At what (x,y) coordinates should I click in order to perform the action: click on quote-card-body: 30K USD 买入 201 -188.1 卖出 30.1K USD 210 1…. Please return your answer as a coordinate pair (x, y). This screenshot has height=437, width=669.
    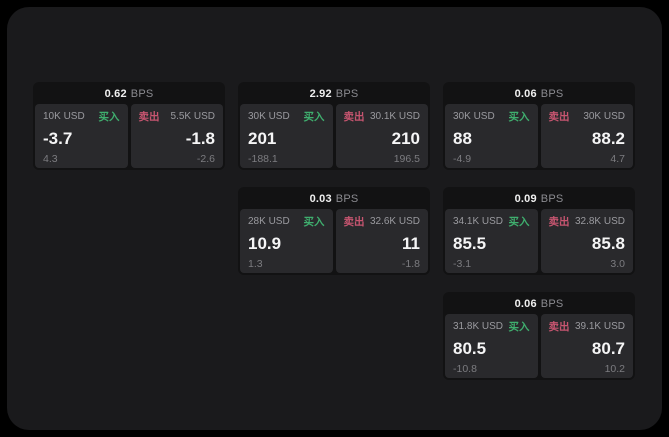
    Looking at the image, I should click on (334, 136).